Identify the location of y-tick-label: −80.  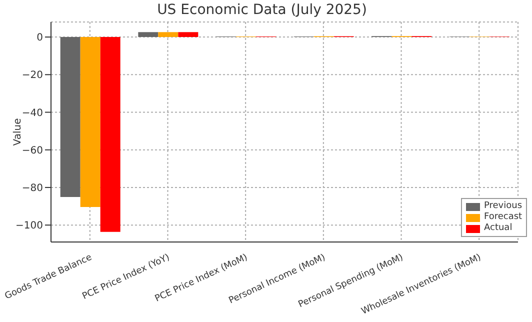
(32, 188).